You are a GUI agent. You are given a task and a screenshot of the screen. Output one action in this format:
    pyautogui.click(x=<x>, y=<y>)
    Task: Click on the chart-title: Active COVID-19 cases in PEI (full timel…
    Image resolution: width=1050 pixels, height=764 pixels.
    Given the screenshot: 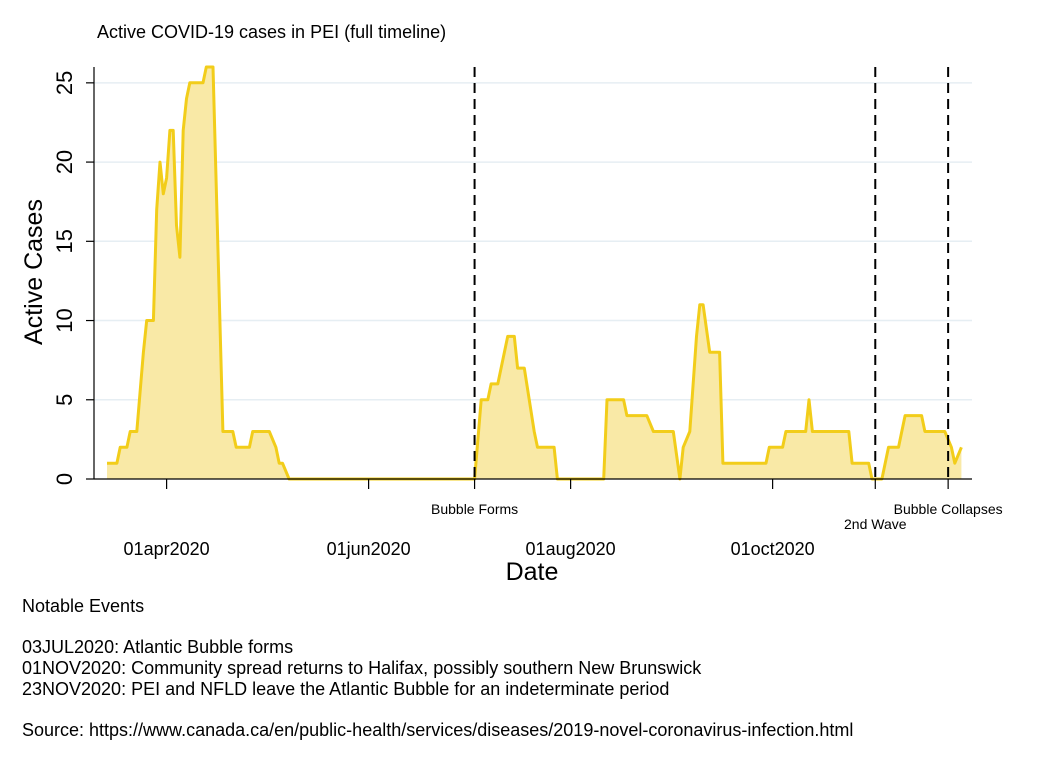 What is the action you would take?
    pyautogui.click(x=271, y=32)
    